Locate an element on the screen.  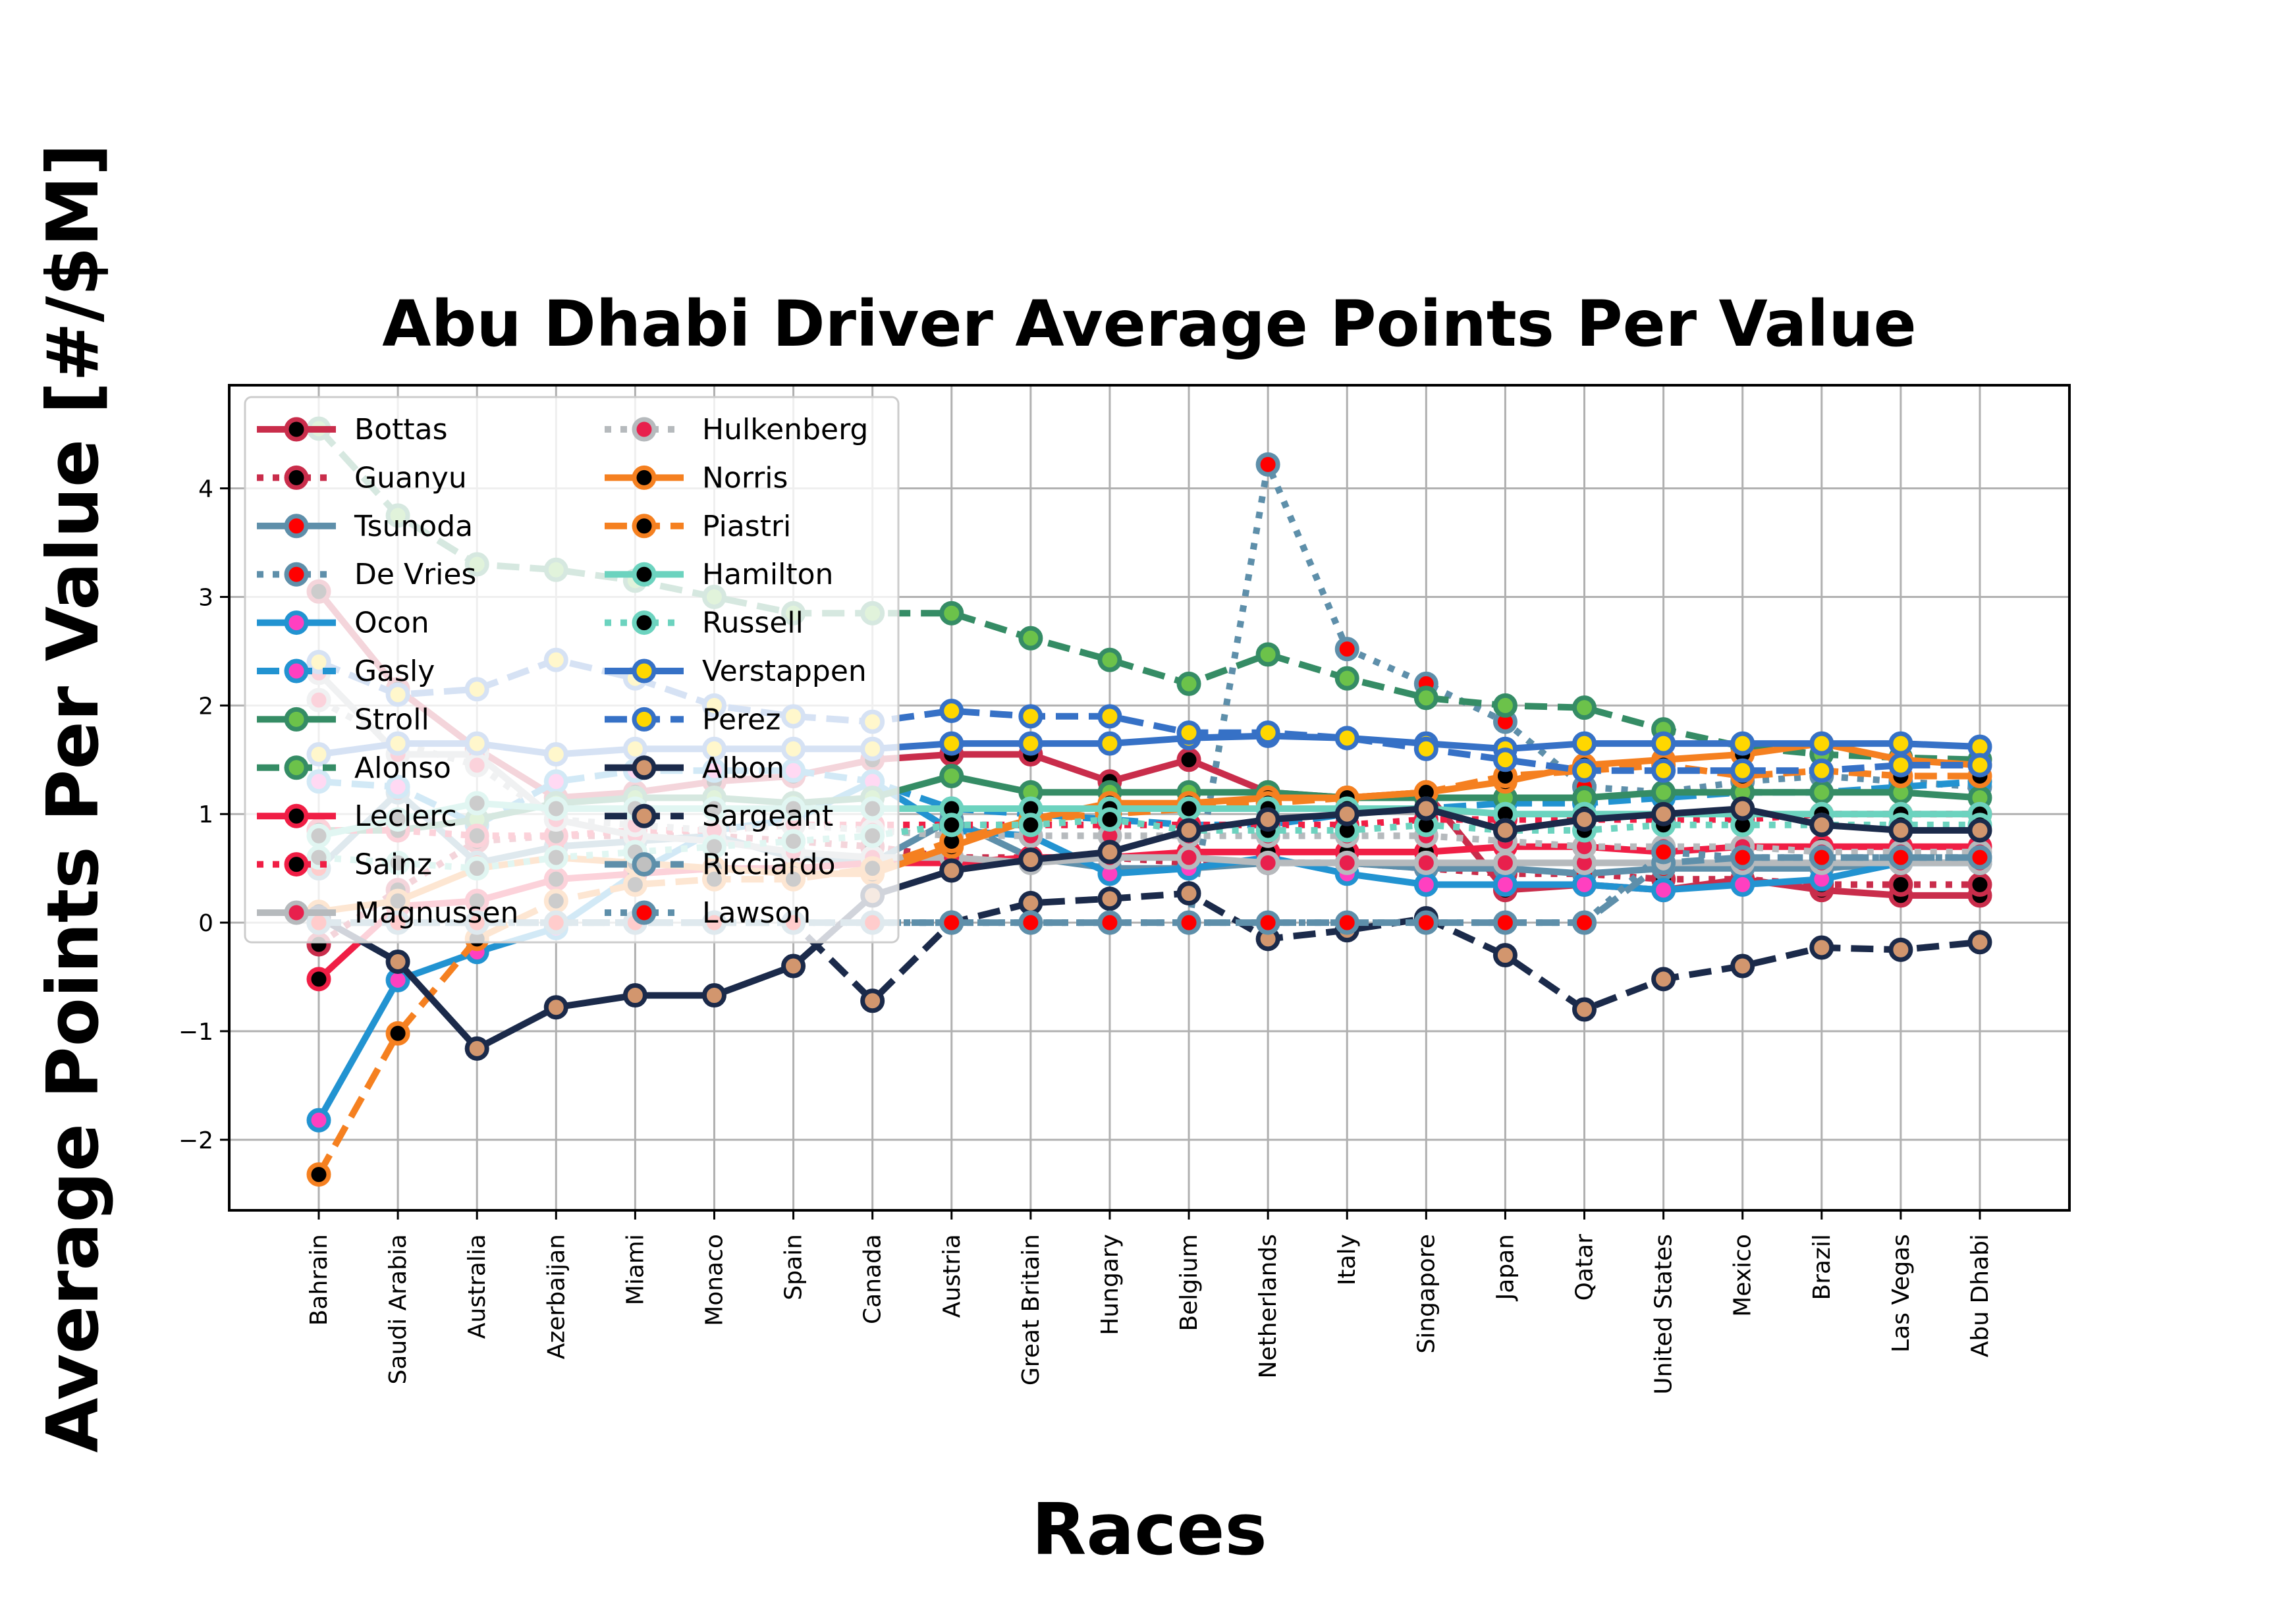
legend-item: Sargeant is located at coordinates (719, 816).